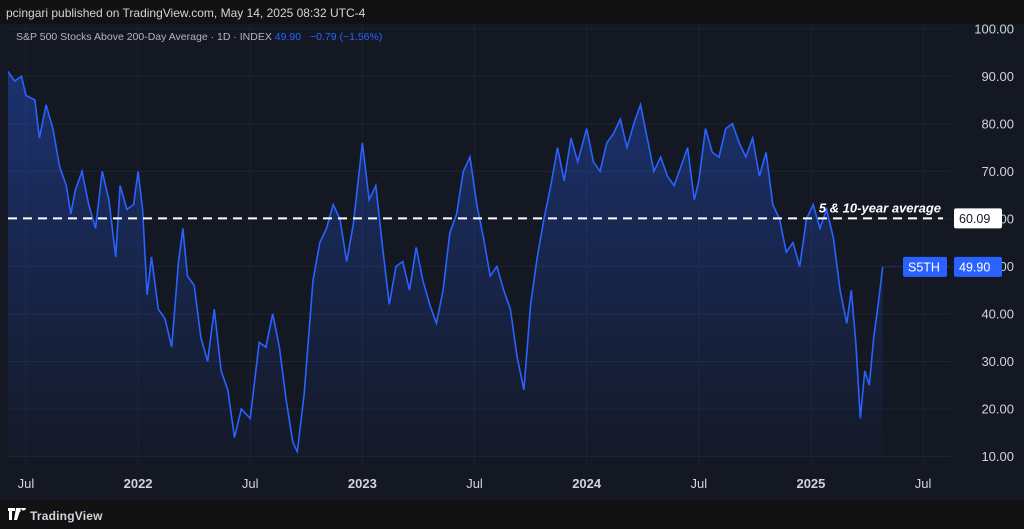 This screenshot has width=1024, height=529. I want to click on y-tick-label: 90.00, so click(997, 76).